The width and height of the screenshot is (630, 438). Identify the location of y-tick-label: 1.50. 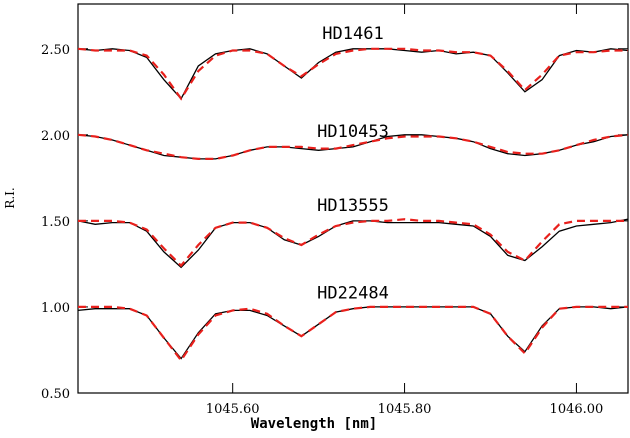
(55, 222).